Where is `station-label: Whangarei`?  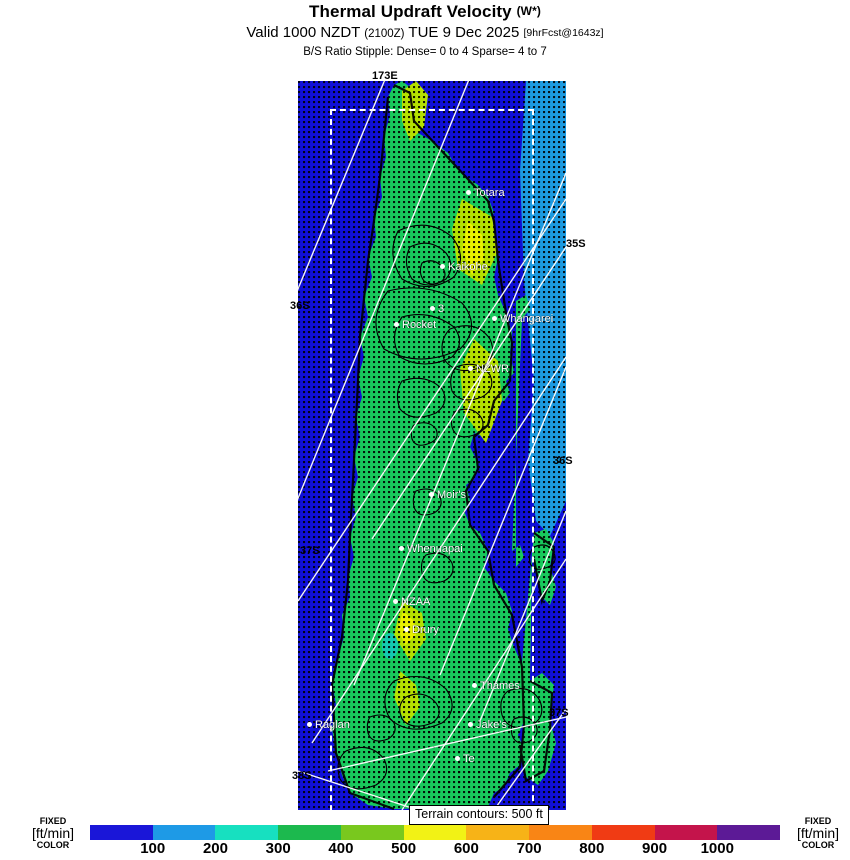
station-label: Whangarei is located at coordinates (527, 319).